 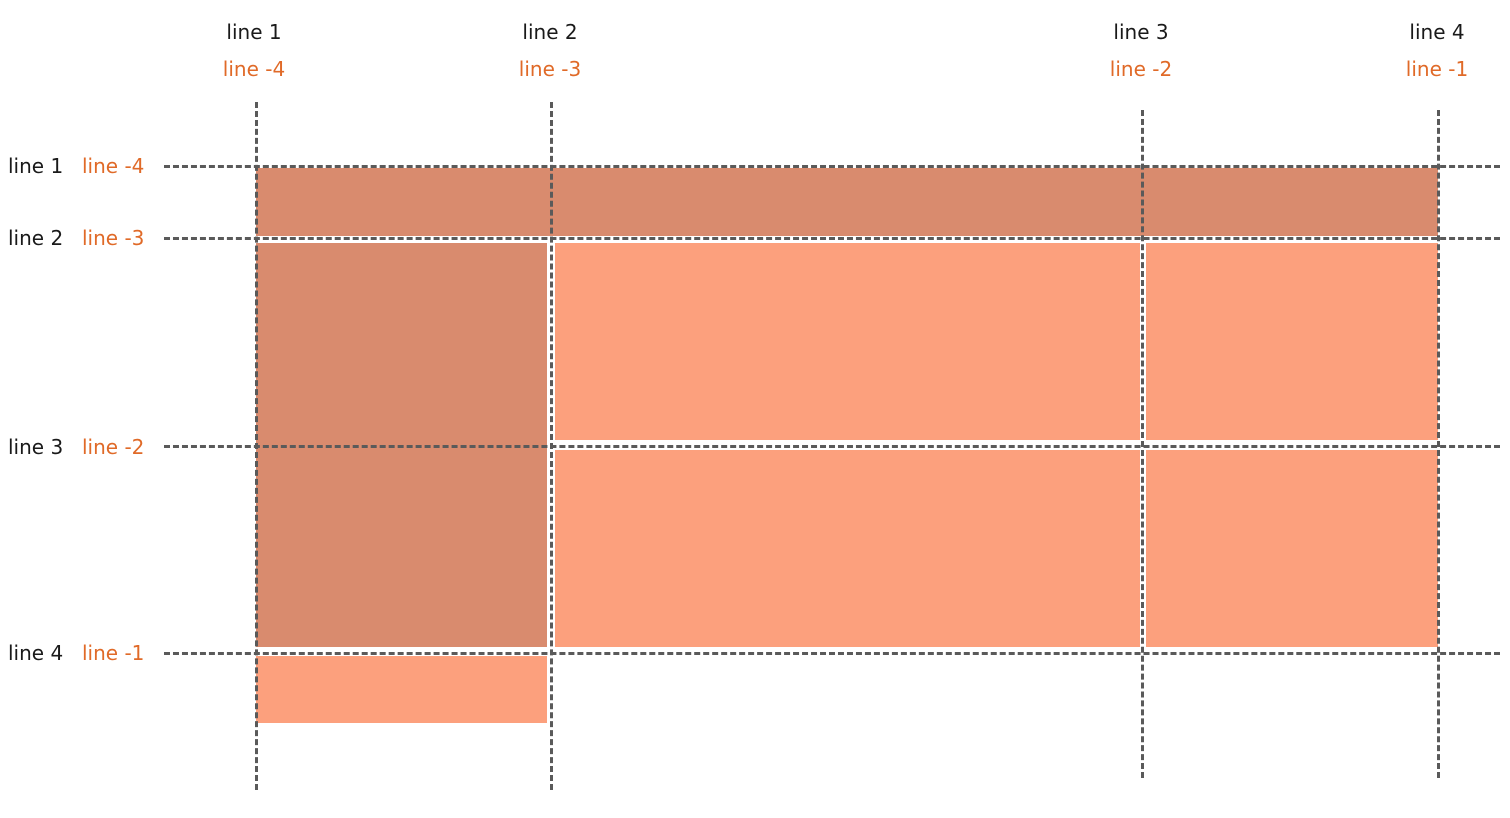 I want to click on implicit-row-item, so click(x=401, y=689).